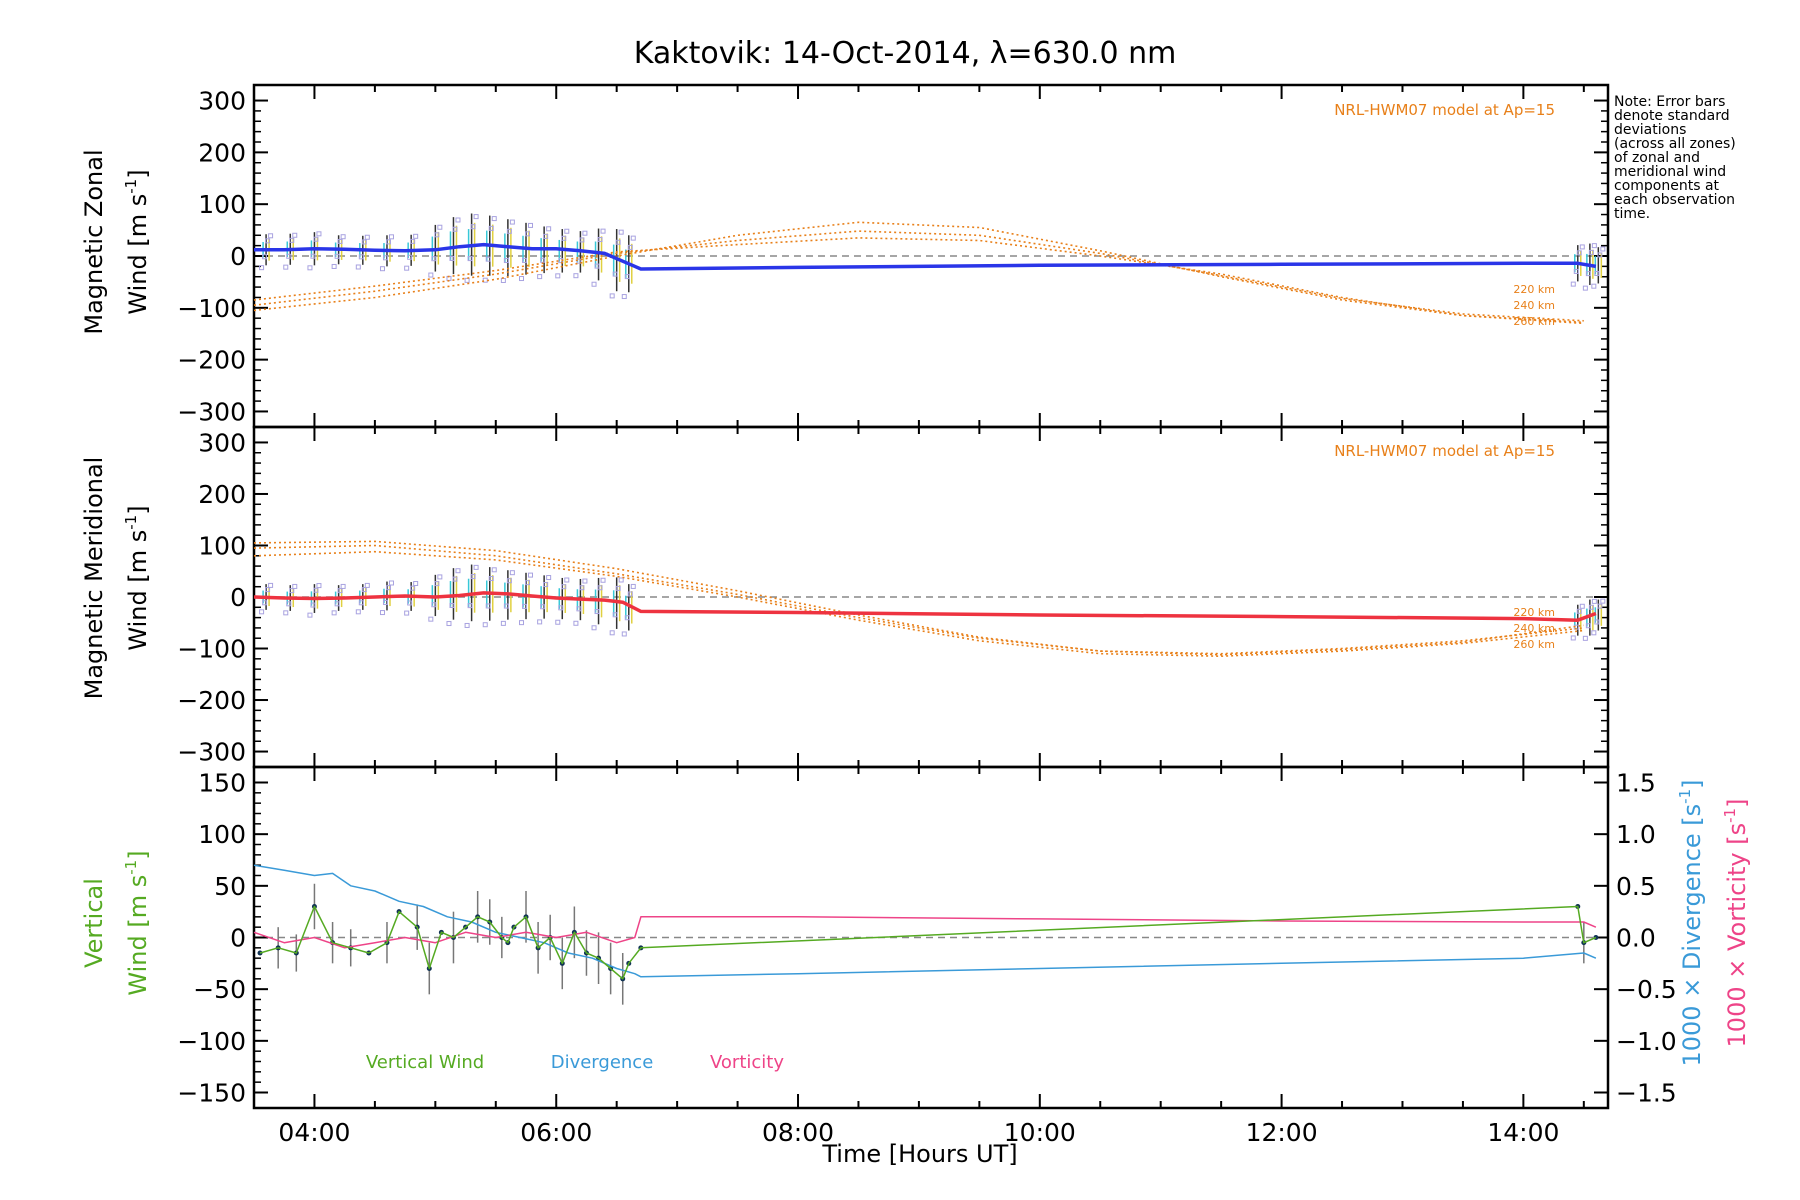 The width and height of the screenshot is (1800, 1200). What do you see at coordinates (137, 241) in the screenshot?
I see `zonal-ylabel-line2: Wind [m s-1]` at bounding box center [137, 241].